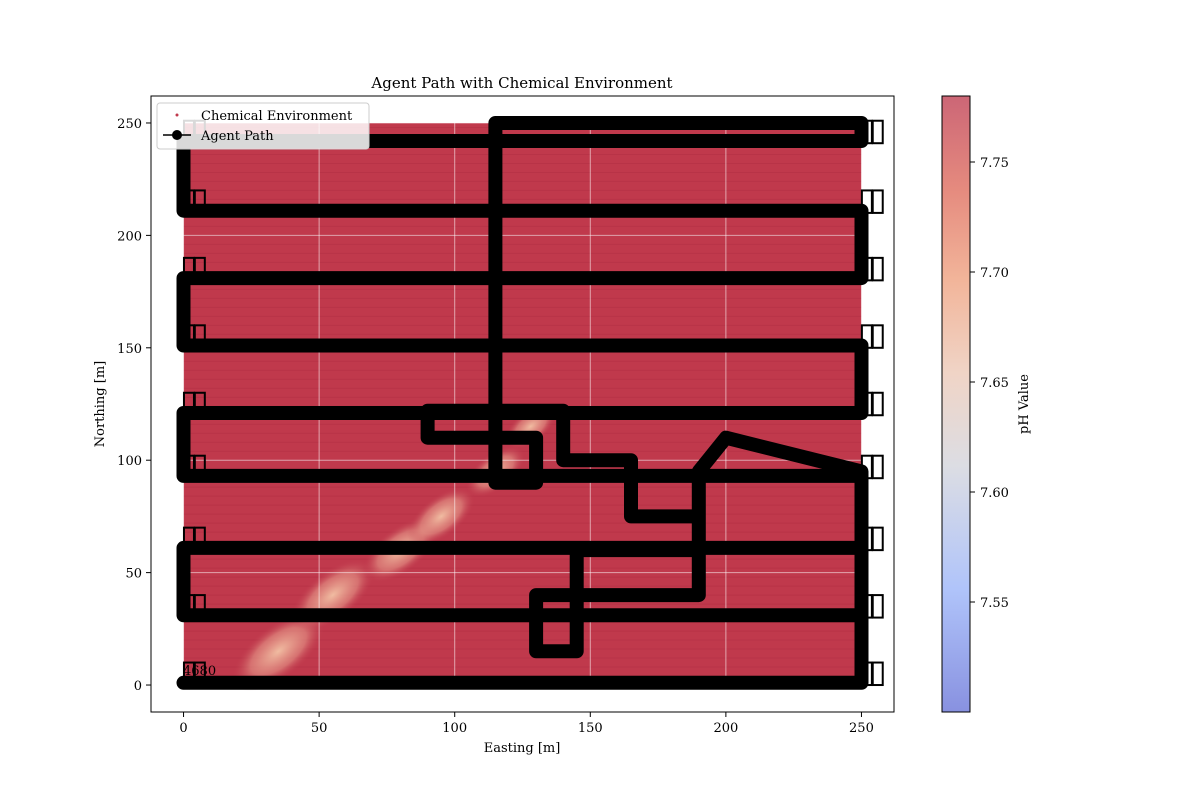 This screenshot has height=800, width=1200. What do you see at coordinates (129, 124) in the screenshot?
I see `y-tick-label: 250` at bounding box center [129, 124].